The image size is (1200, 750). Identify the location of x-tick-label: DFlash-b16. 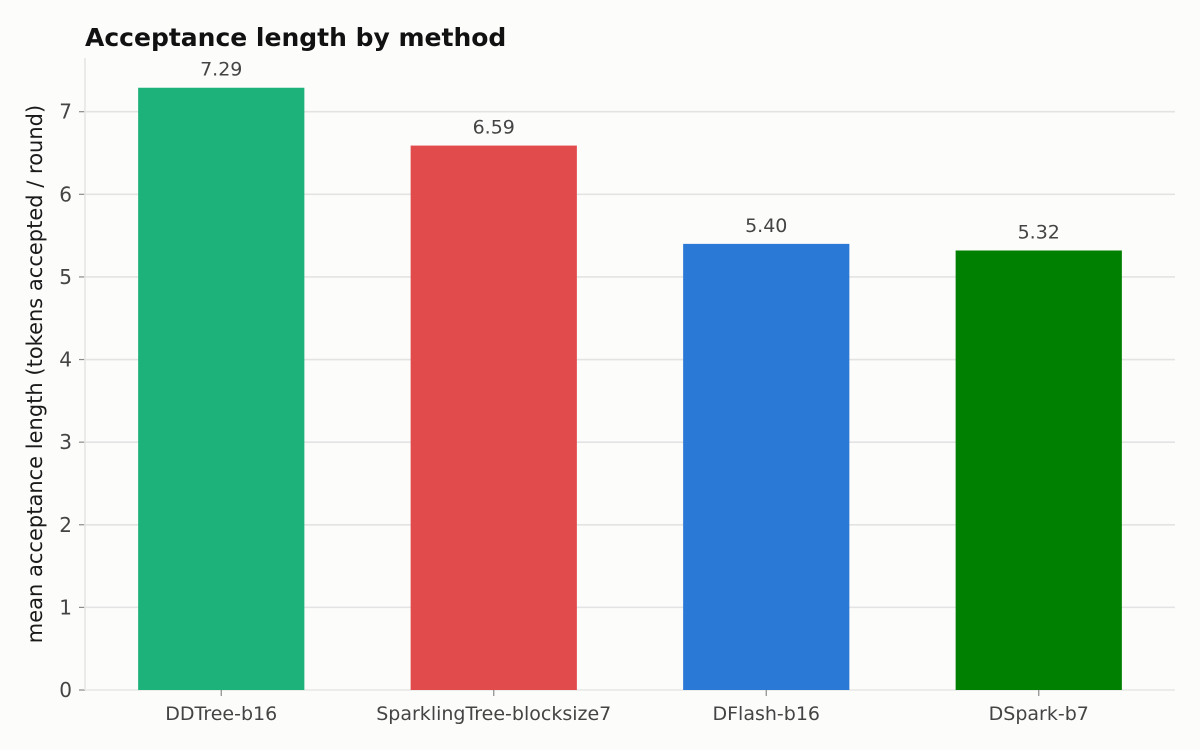
(766, 714).